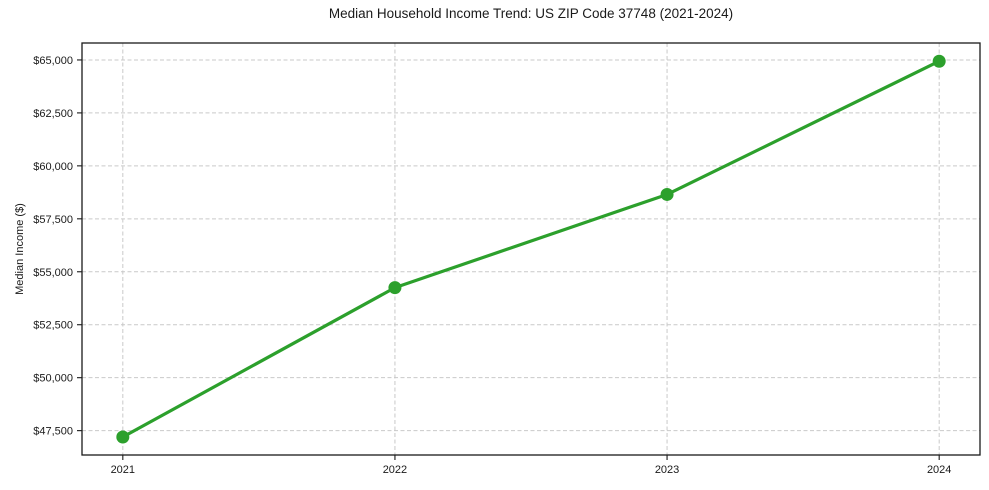  Describe the element at coordinates (53, 114) in the screenshot. I see `y-tick-label: $62,500` at that location.